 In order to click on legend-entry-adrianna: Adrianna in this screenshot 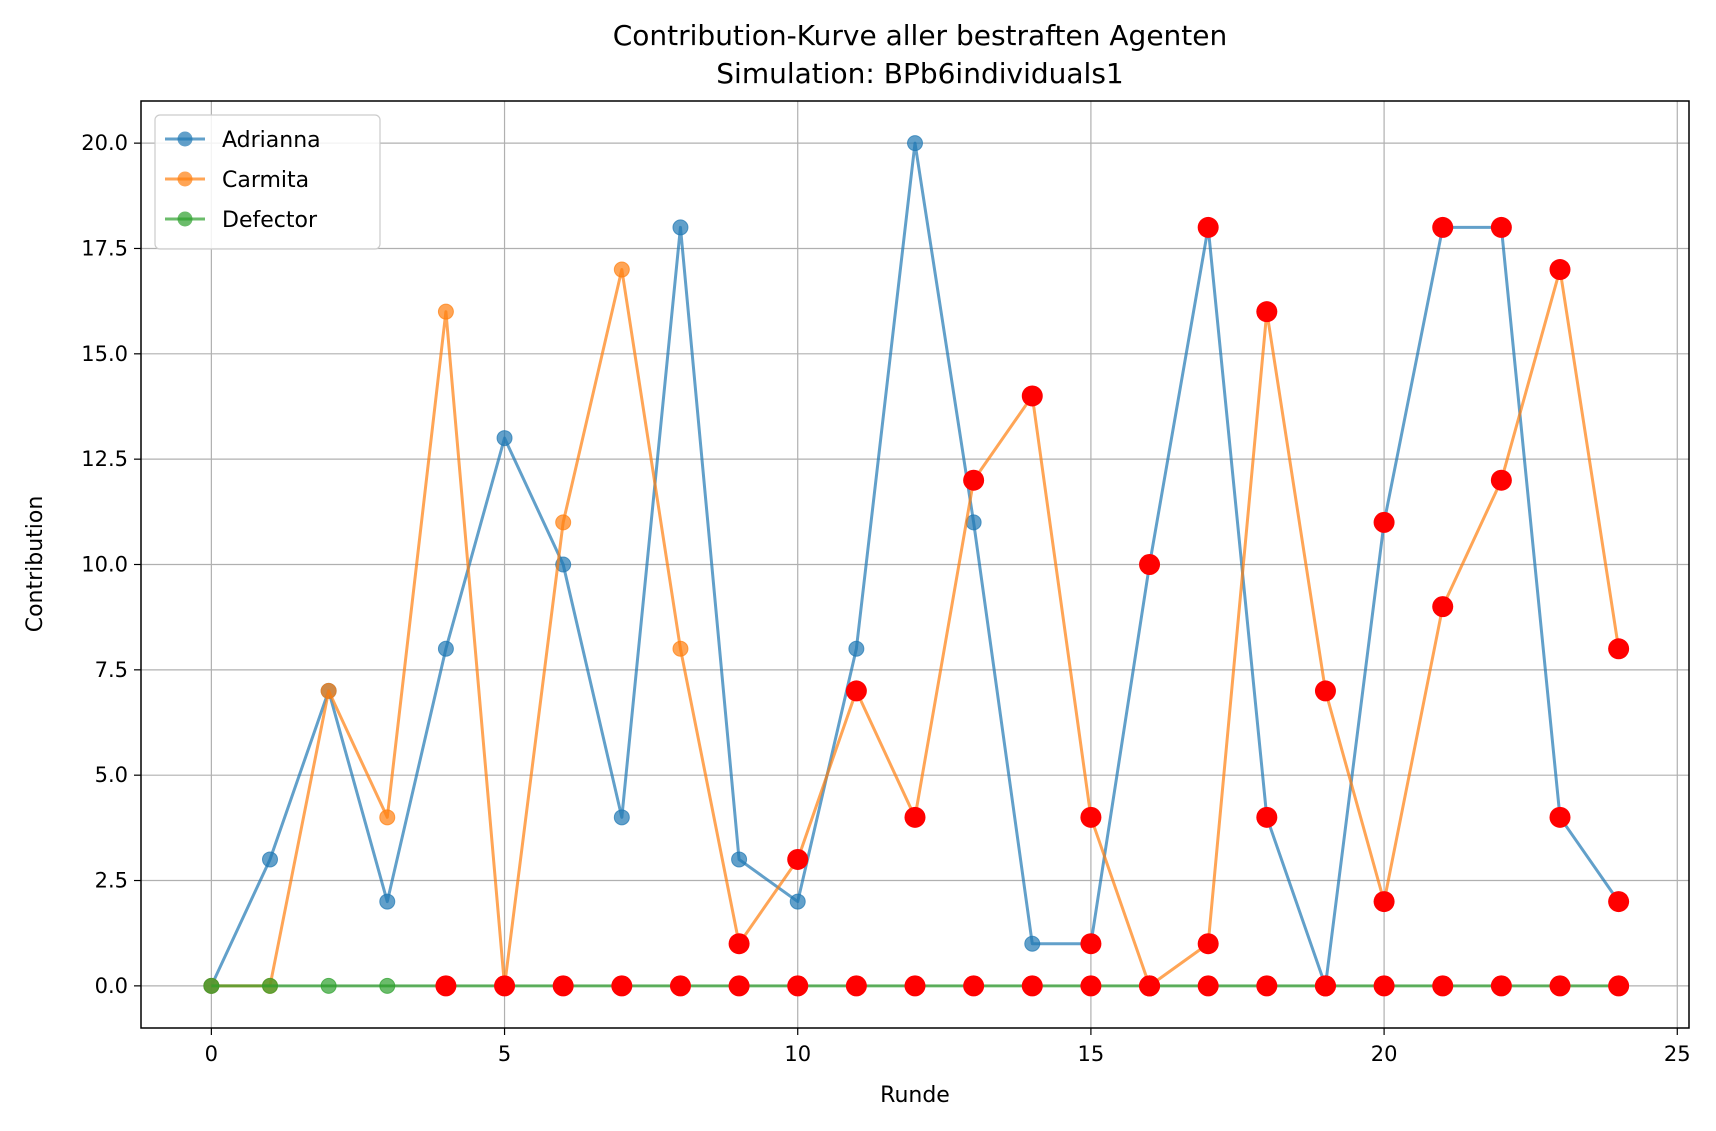, I will do `click(243, 140)`.